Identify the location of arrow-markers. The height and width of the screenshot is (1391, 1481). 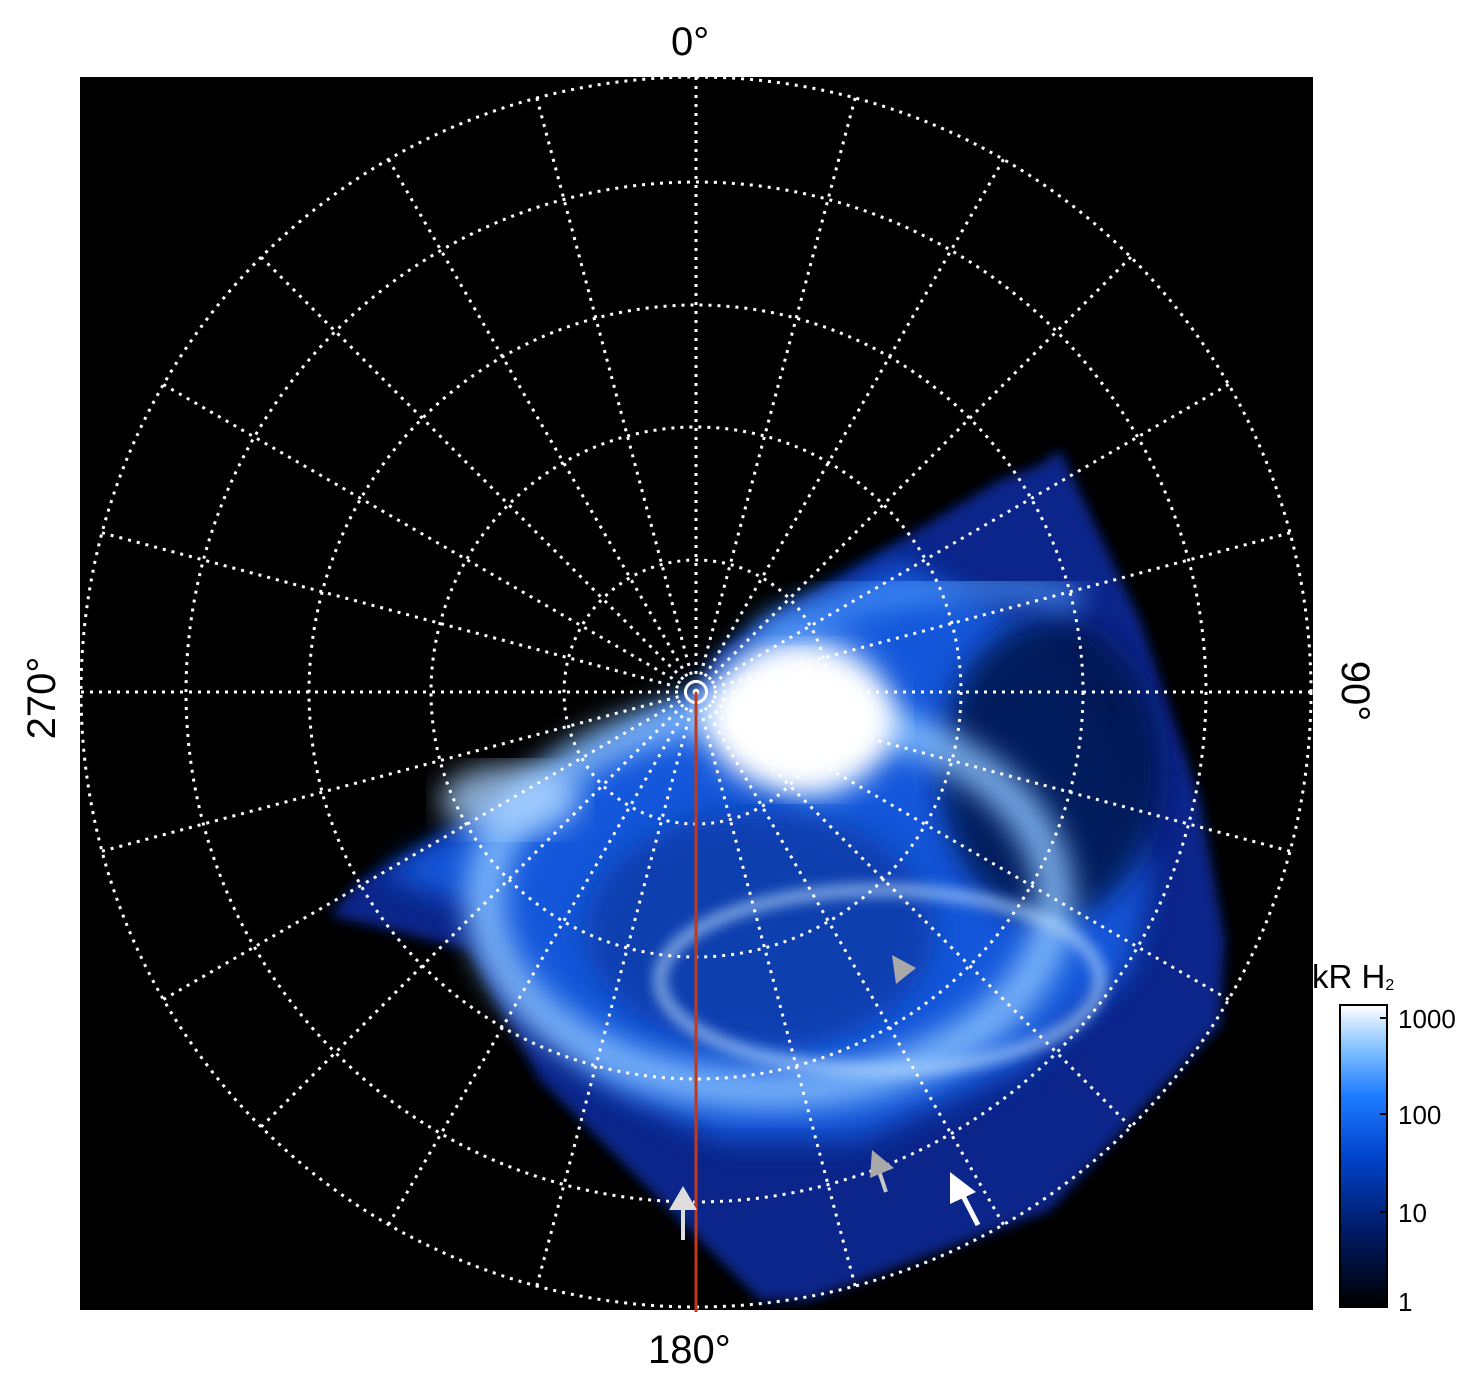
(825, 1097).